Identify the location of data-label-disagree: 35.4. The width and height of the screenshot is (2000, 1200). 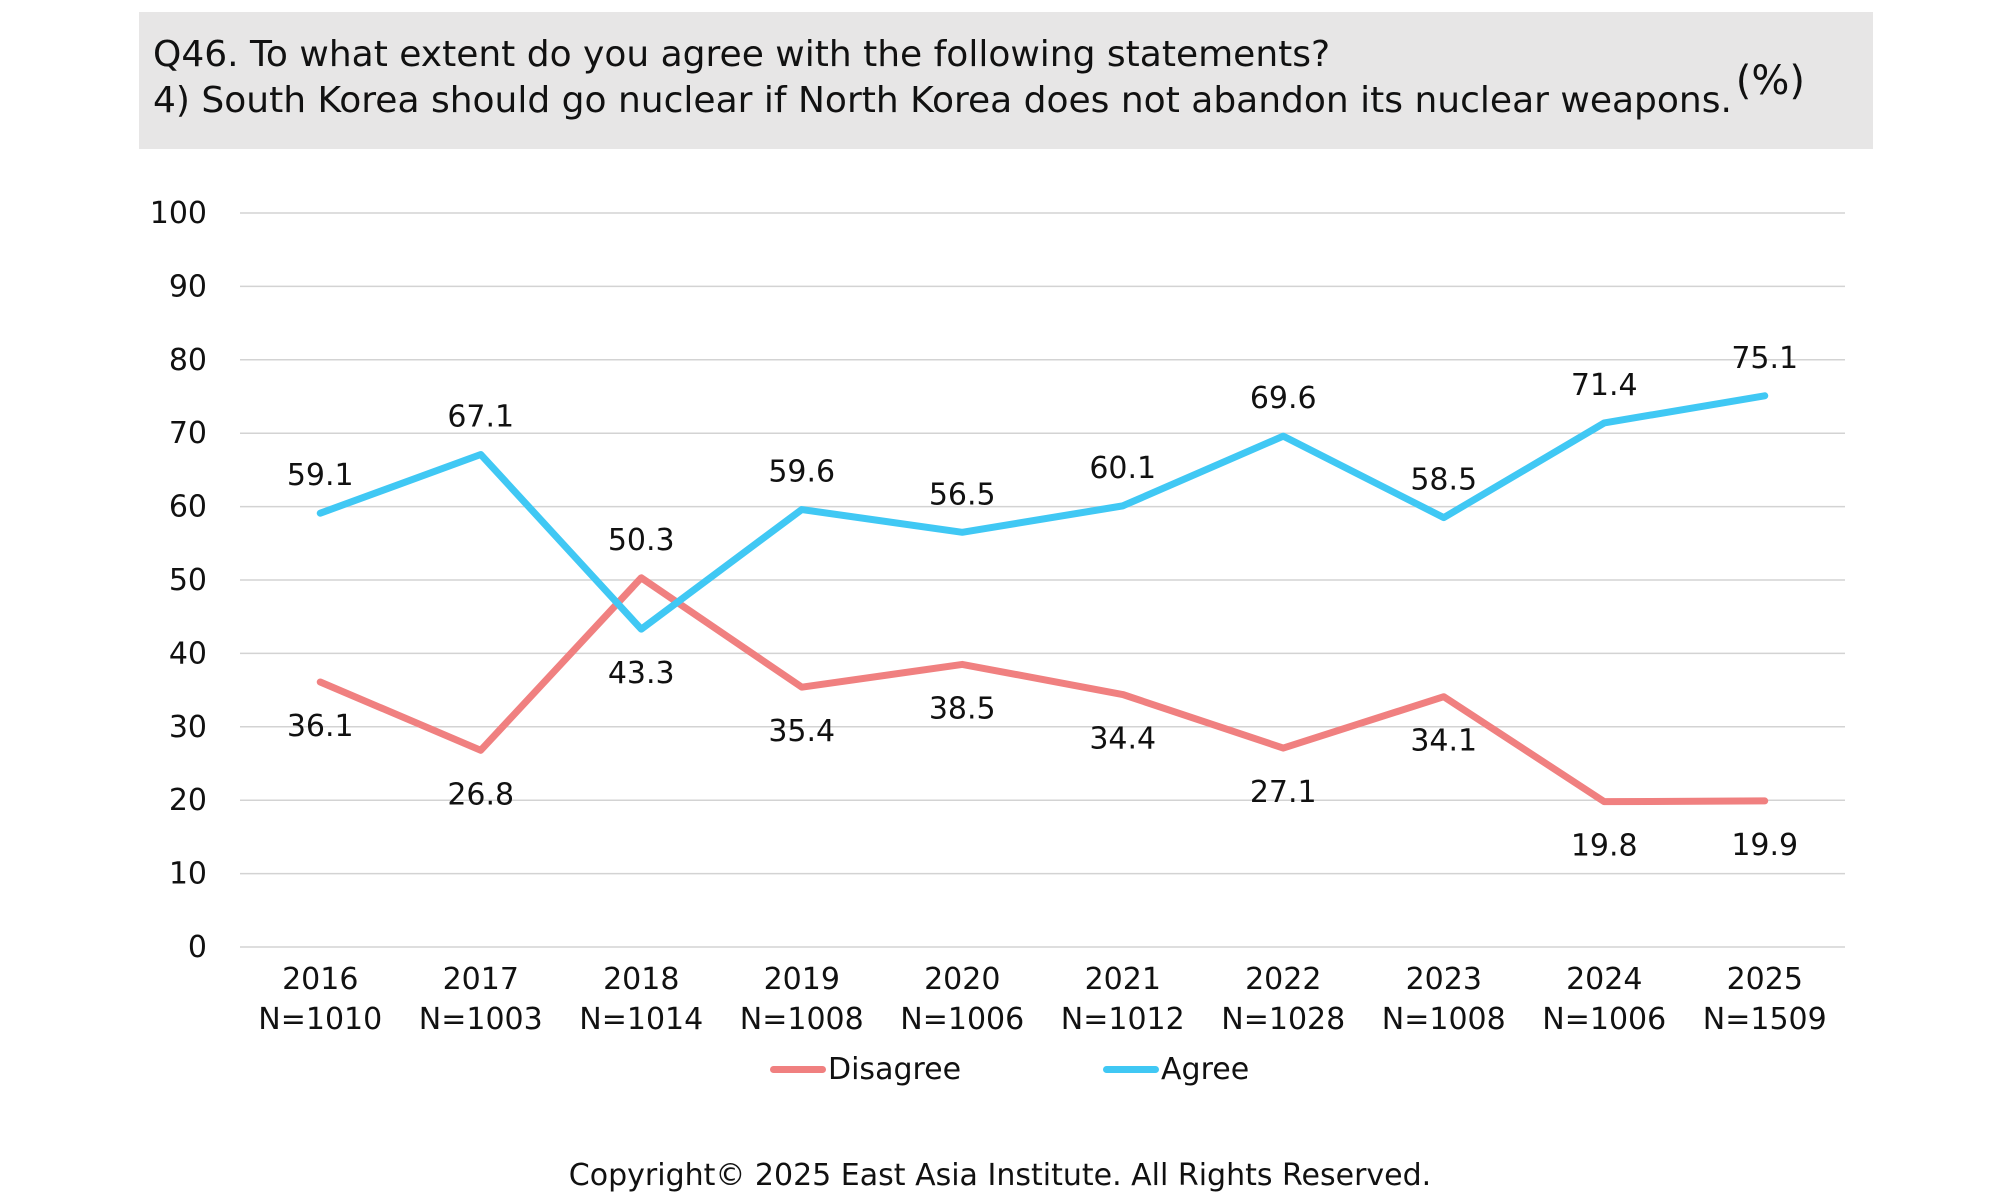
(801, 731).